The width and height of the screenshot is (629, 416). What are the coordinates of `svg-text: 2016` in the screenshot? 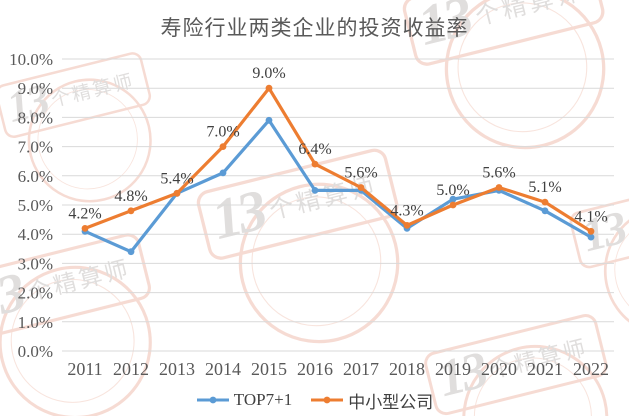 It's located at (315, 369).